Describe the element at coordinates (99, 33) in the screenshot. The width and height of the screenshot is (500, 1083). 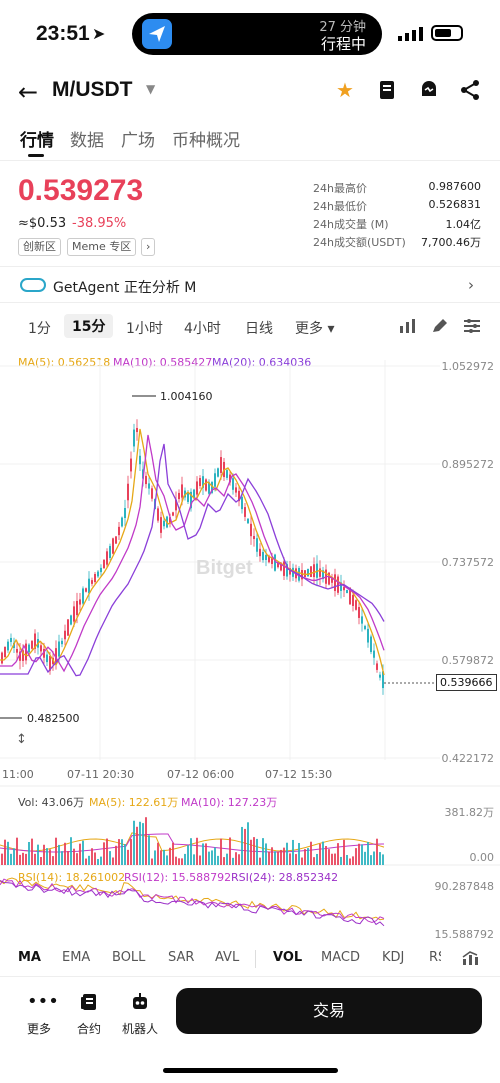
I see `location-arrow-icon: ➤` at that location.